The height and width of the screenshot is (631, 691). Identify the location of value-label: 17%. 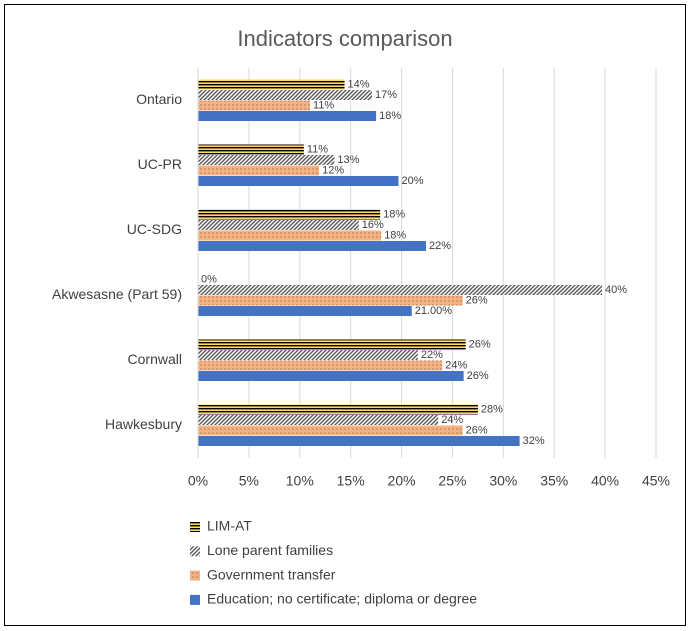
(386, 95).